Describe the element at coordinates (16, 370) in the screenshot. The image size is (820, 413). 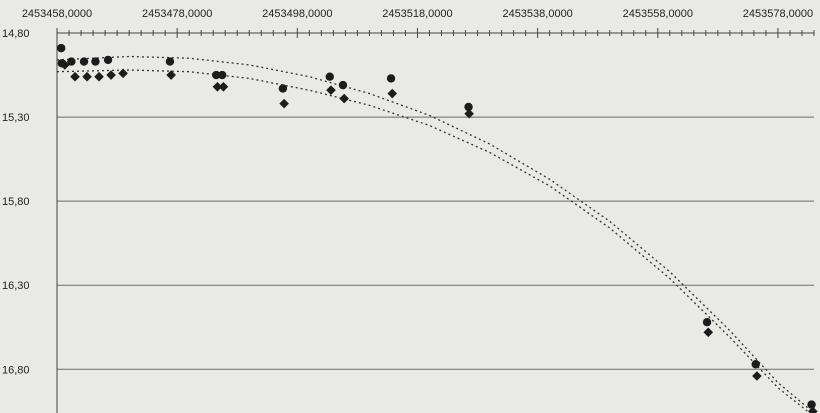
I see `y-tick-label: 16,80` at that location.